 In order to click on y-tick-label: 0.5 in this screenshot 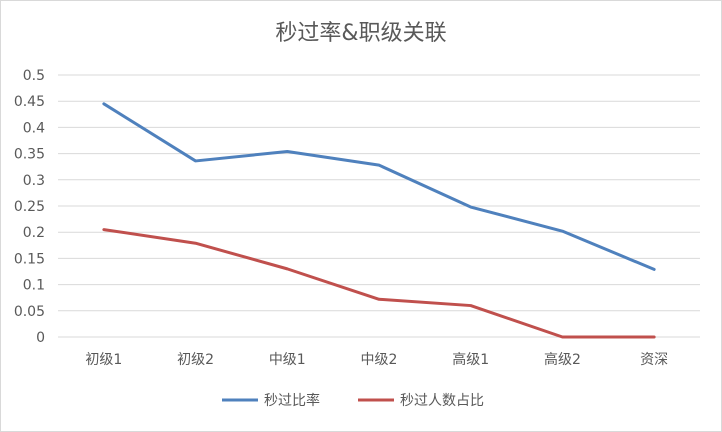, I will do `click(34, 76)`.